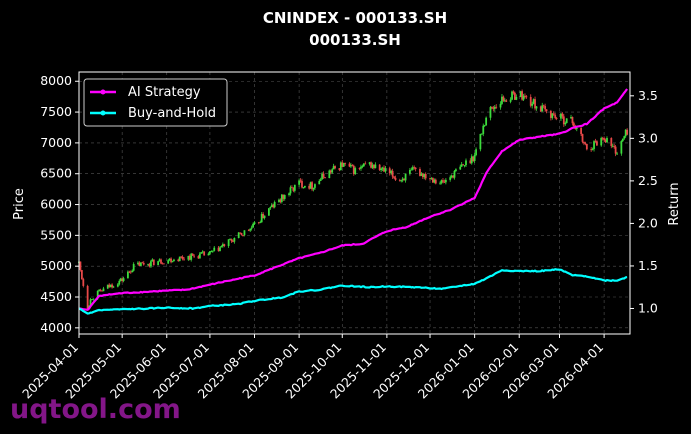  Describe the element at coordinates (648, 180) in the screenshot. I see `y2-tick-label: 2.5` at that location.